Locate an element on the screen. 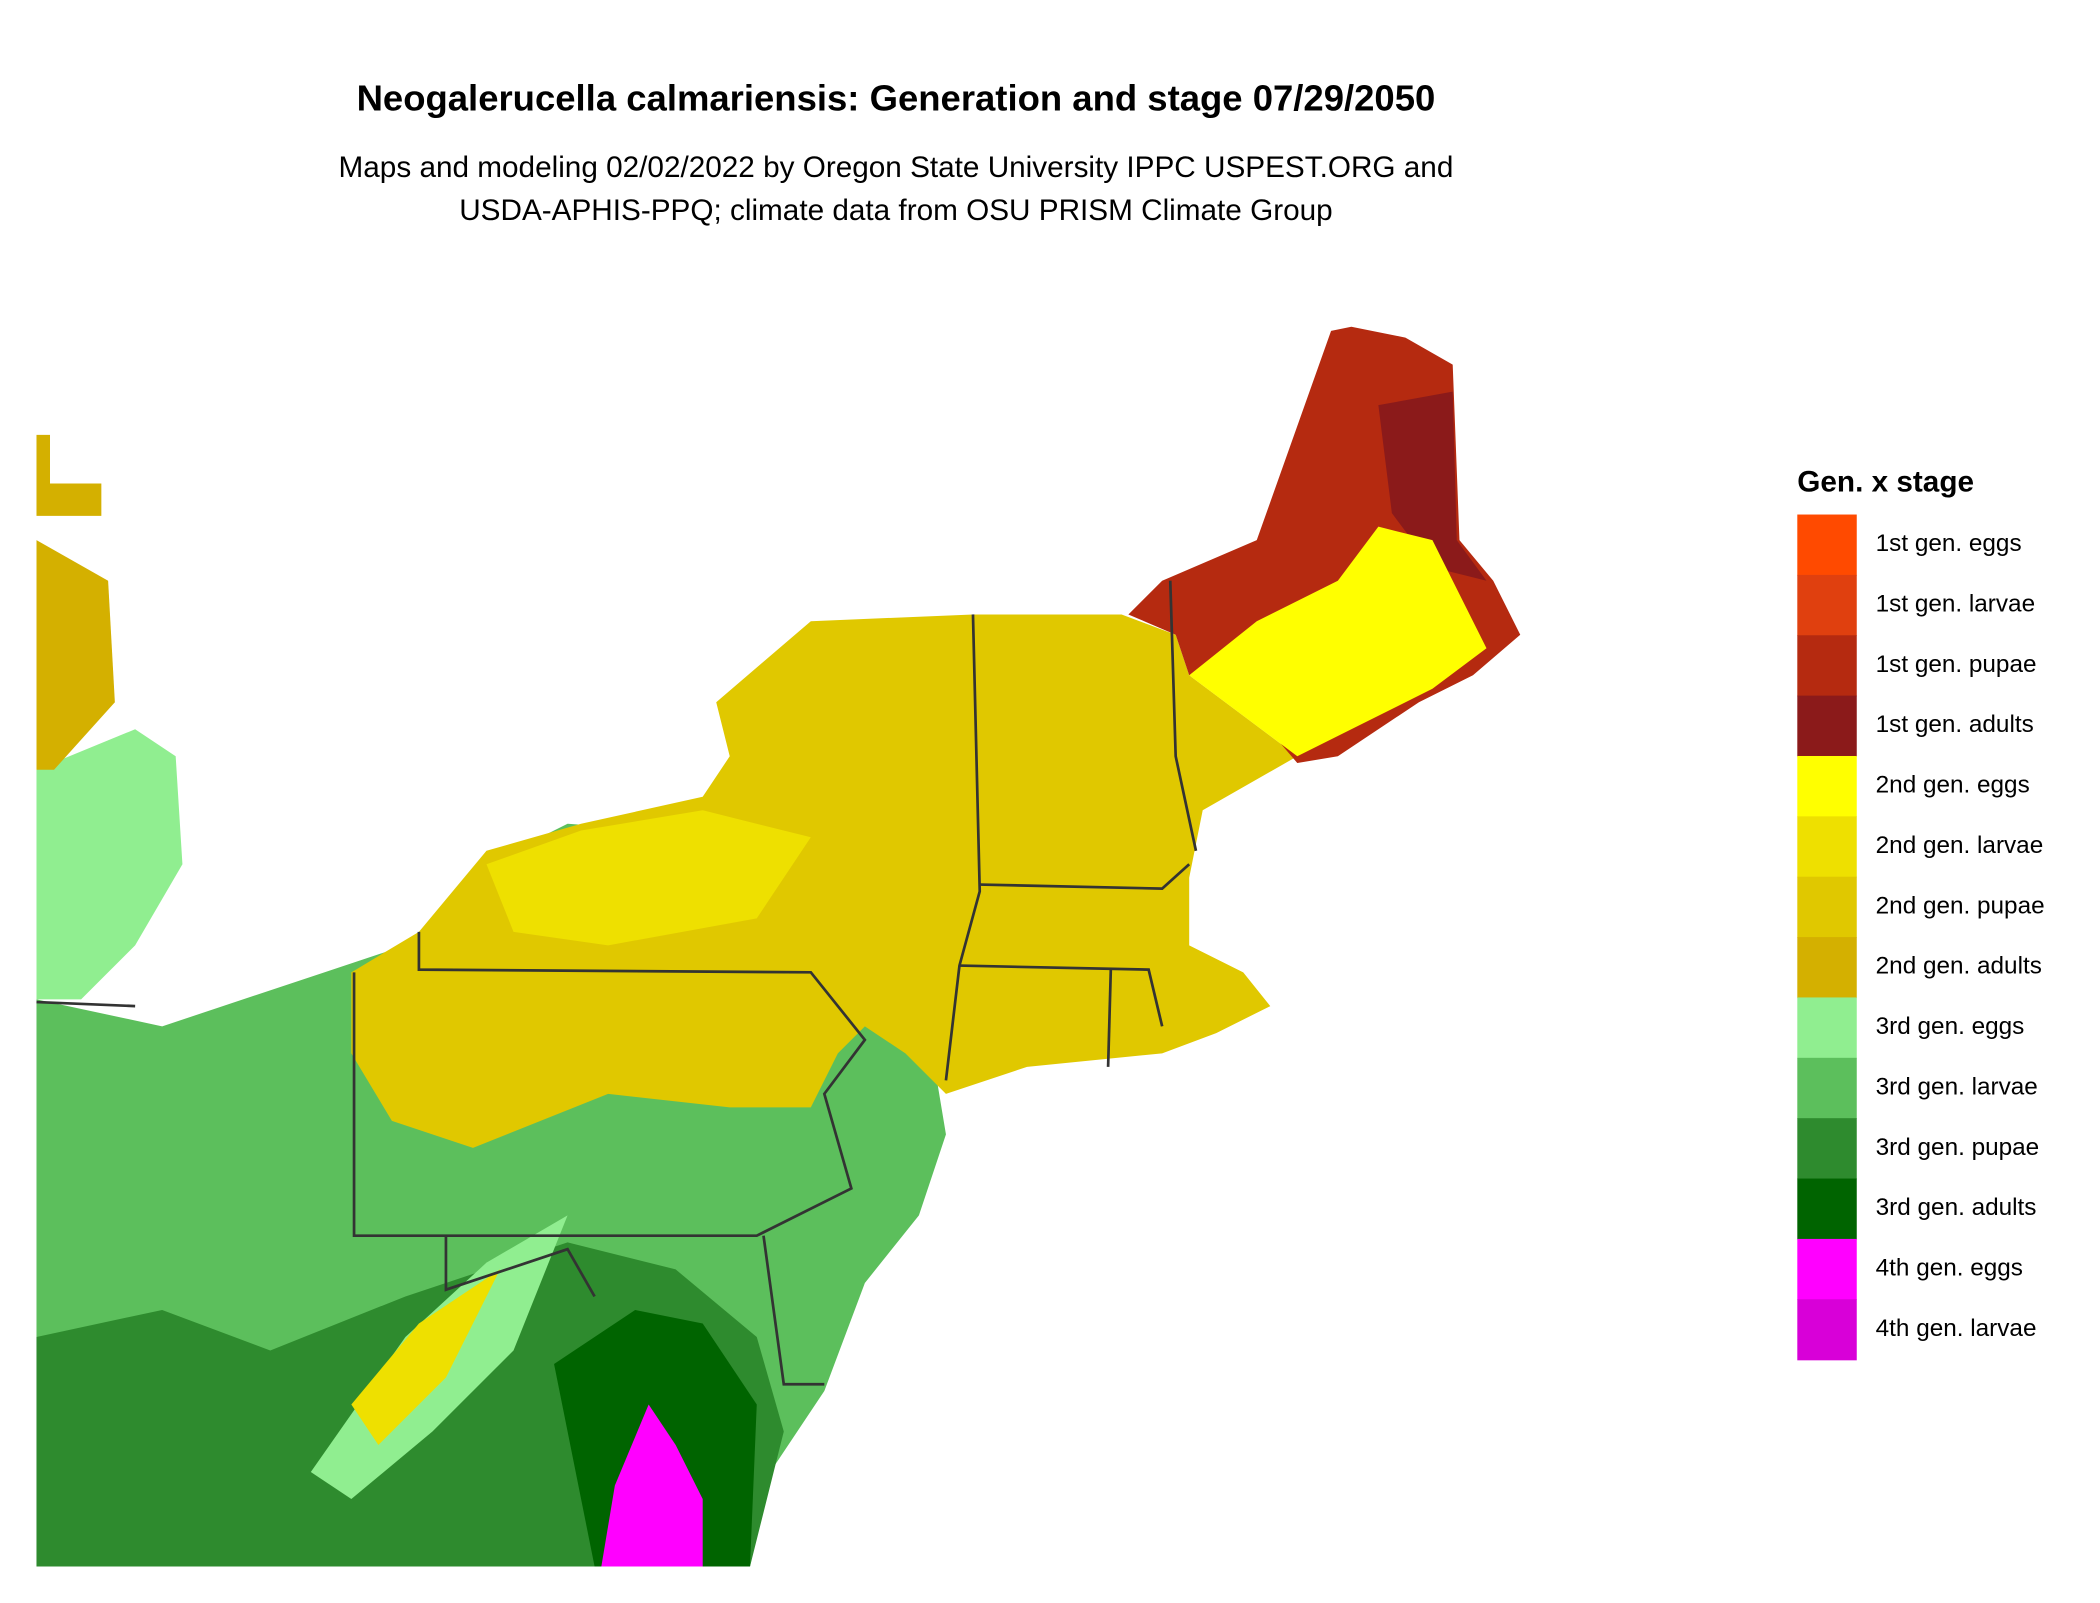  legend-label: 3rd gen. larvae is located at coordinates (1957, 1086).